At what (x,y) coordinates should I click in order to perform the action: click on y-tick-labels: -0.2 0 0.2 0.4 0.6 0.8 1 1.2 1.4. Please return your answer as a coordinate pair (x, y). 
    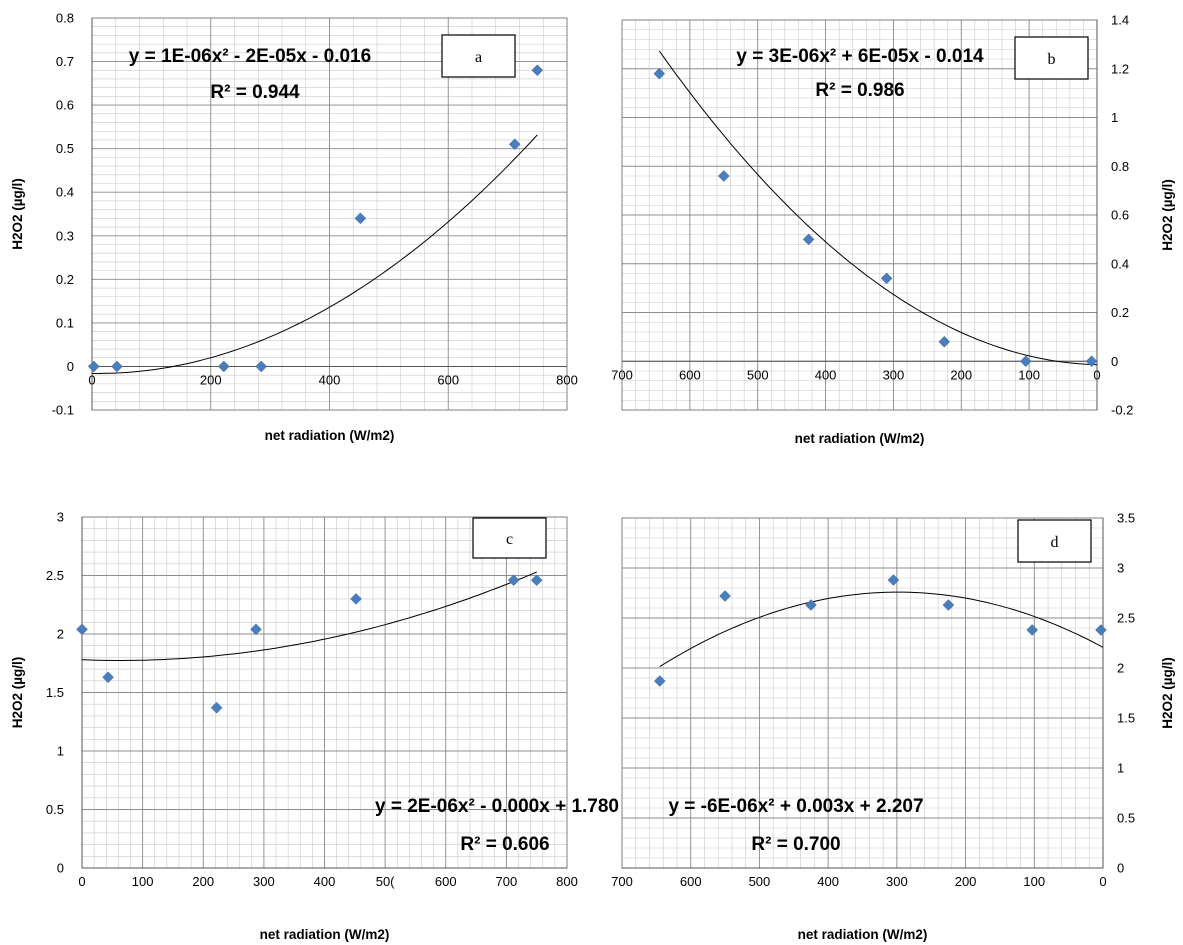
    Looking at the image, I should click on (1122, 215).